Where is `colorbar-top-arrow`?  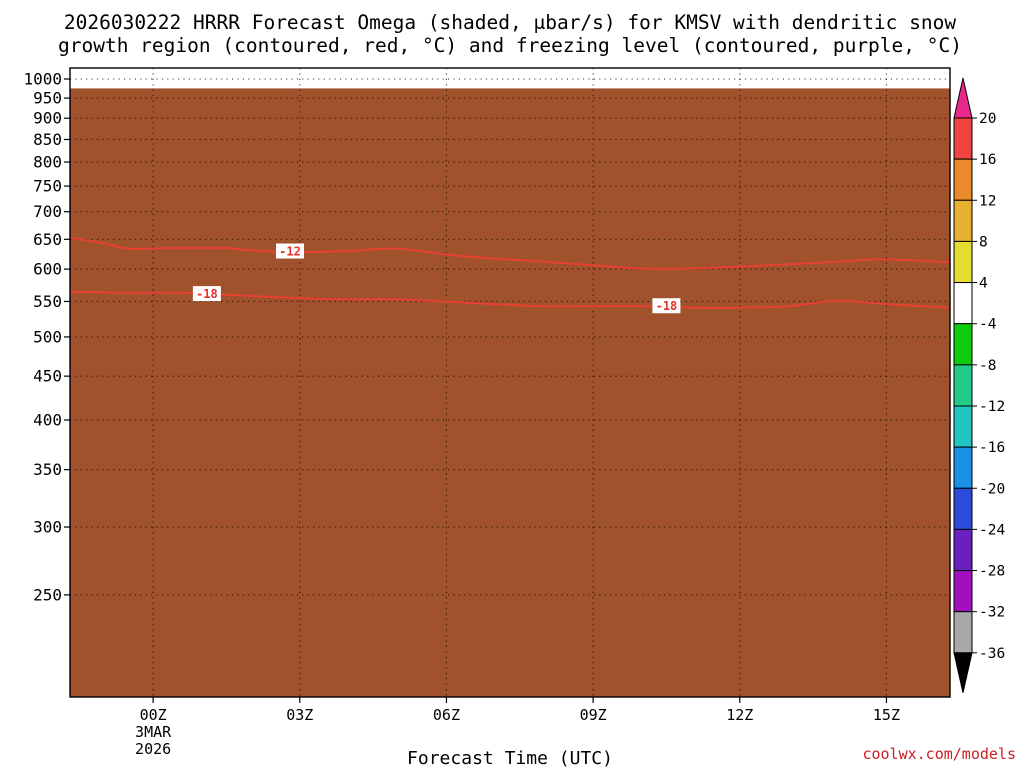
colorbar-top-arrow is located at coordinates (963, 98).